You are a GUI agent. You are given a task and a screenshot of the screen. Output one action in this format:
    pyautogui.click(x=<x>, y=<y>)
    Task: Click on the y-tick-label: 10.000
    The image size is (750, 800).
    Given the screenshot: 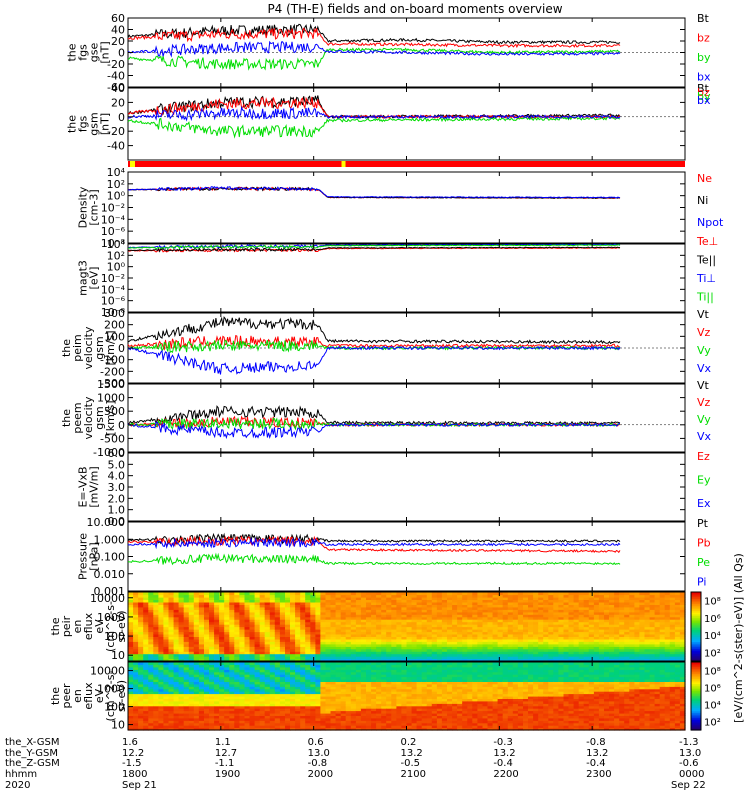 What is the action you would take?
    pyautogui.click(x=106, y=522)
    